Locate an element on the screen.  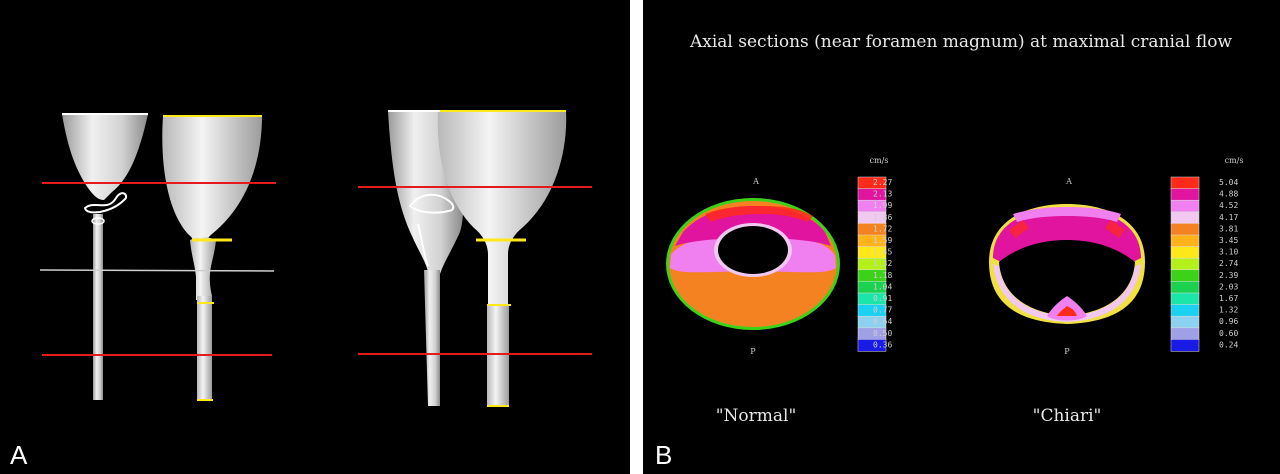
chiari-scale-label: 1.32 is located at coordinates (1228, 310).